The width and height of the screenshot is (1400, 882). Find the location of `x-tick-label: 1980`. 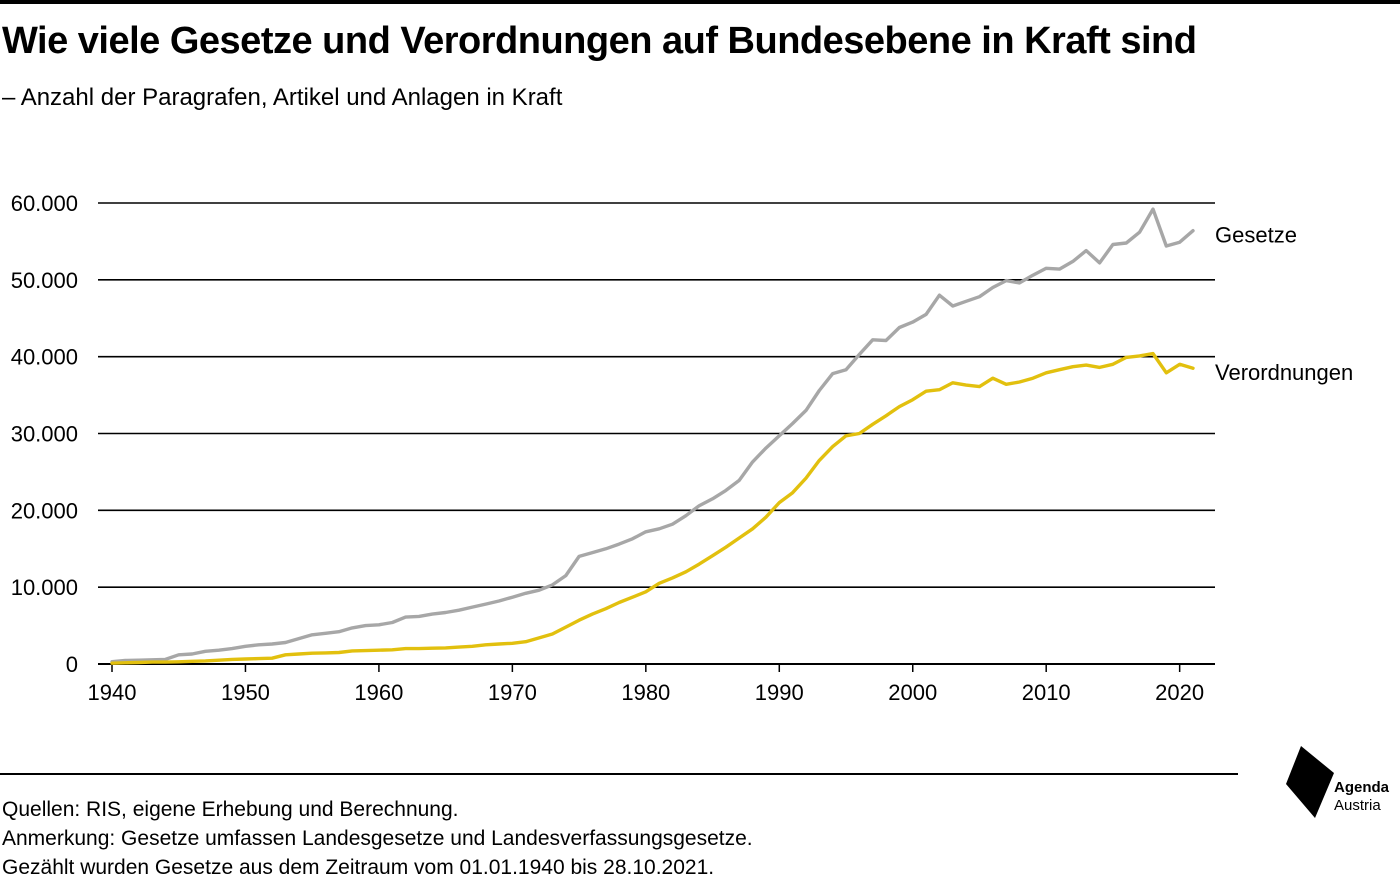

x-tick-label: 1980 is located at coordinates (645, 692).